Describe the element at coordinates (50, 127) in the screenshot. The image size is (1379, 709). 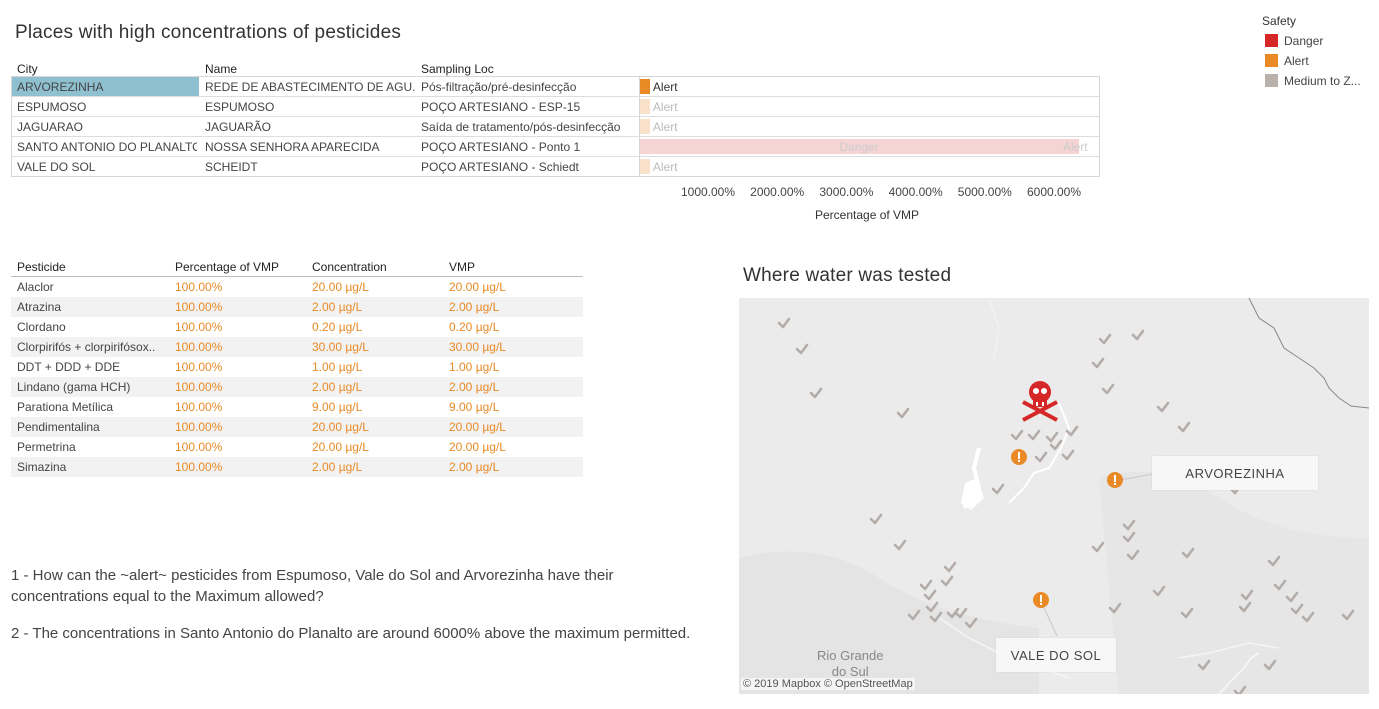
I see `cell-city: JAGUARAO` at that location.